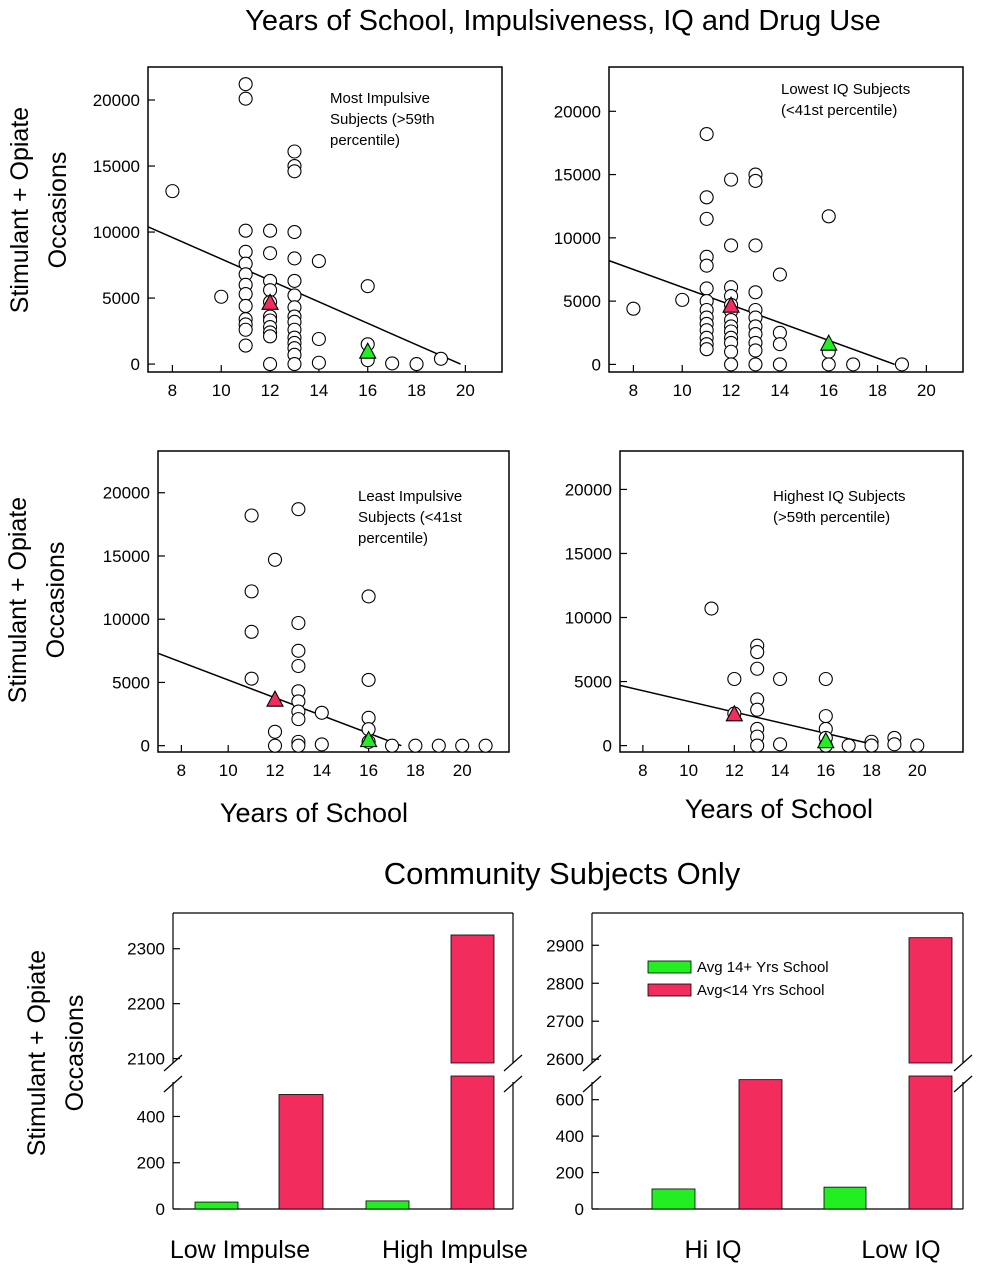 Image resolution: width=992 pixels, height=1273 pixels. What do you see at coordinates (240, 1250) in the screenshot?
I see `category-label: Low Impulse` at bounding box center [240, 1250].